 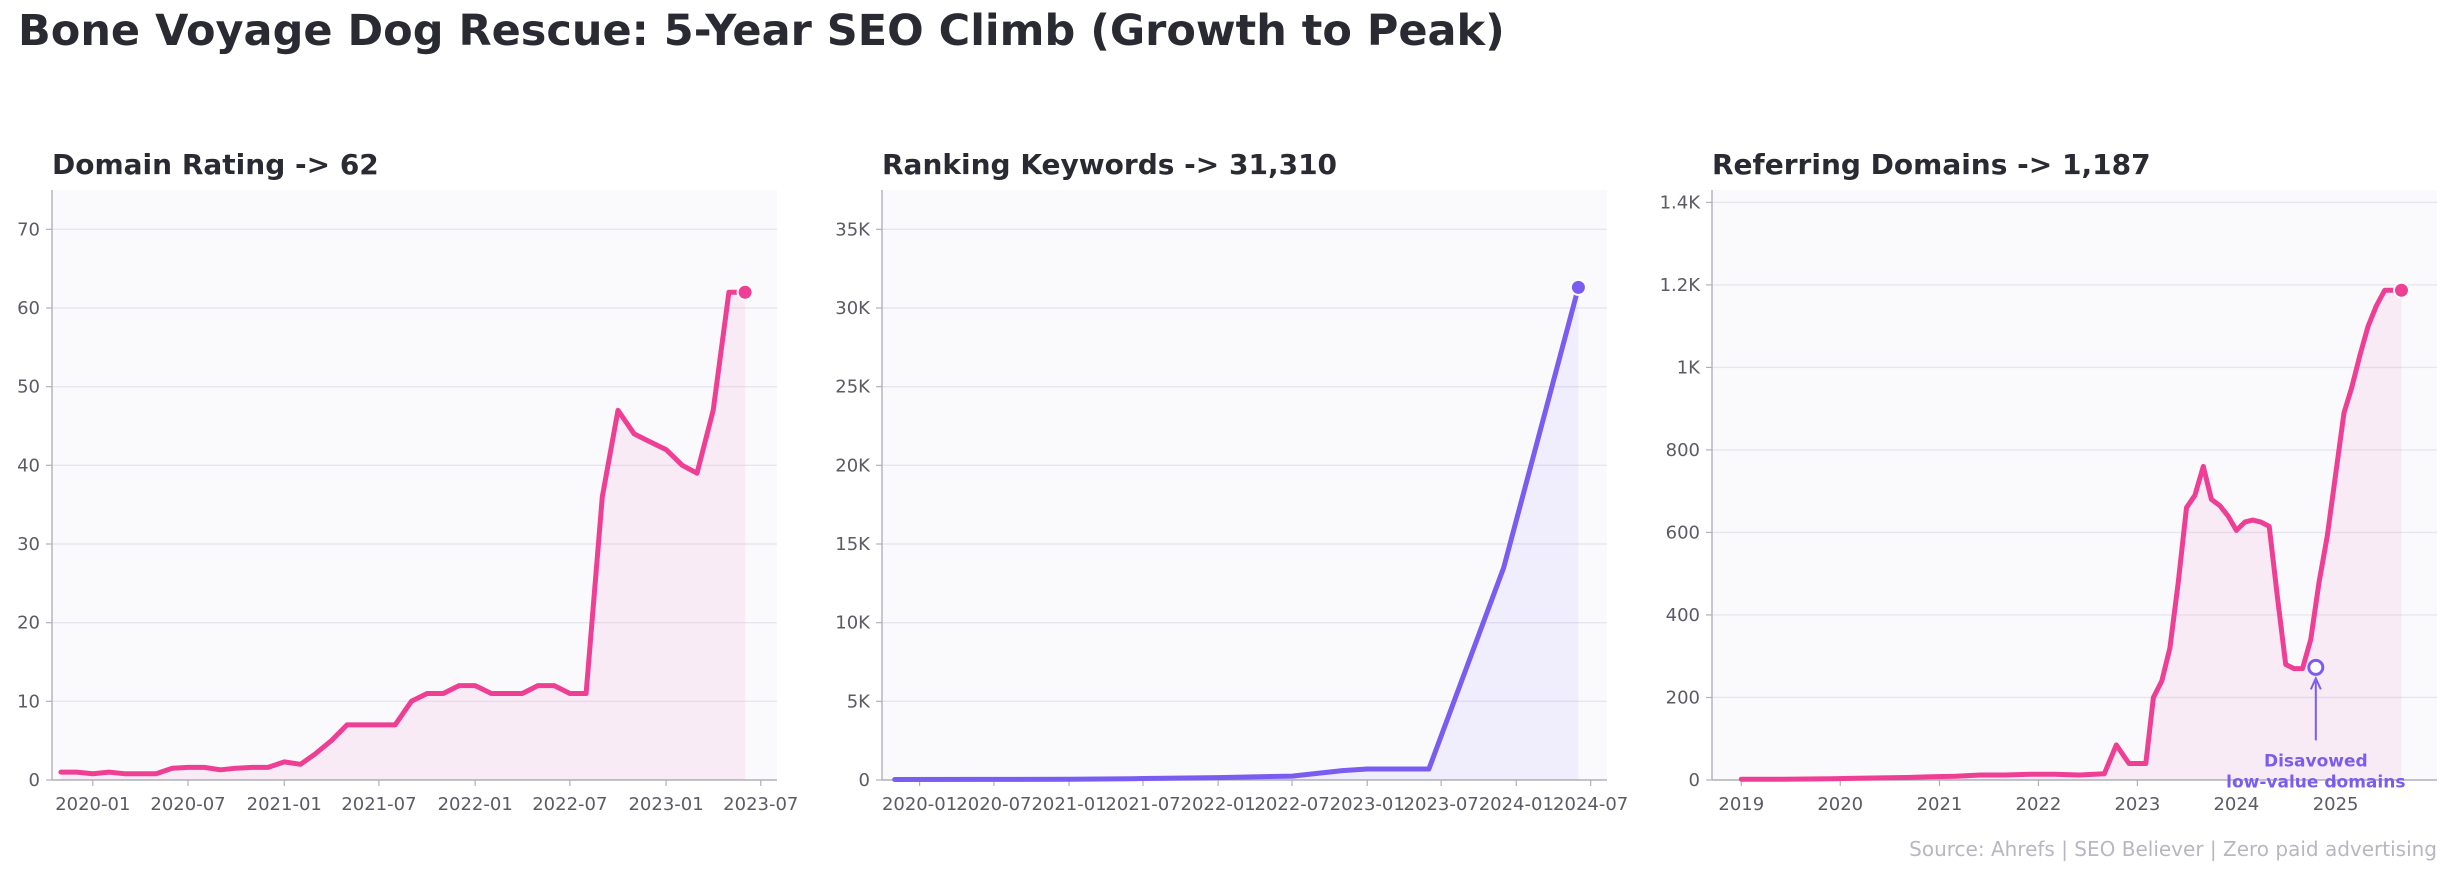 What do you see at coordinates (28, 308) in the screenshot?
I see `y-tick-label: 60` at bounding box center [28, 308].